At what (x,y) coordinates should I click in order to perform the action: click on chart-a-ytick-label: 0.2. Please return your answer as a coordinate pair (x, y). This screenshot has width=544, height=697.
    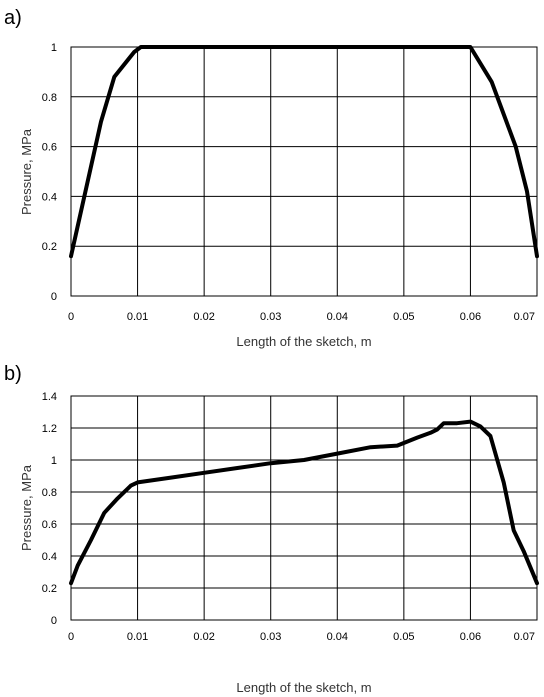
    Looking at the image, I should click on (49, 247).